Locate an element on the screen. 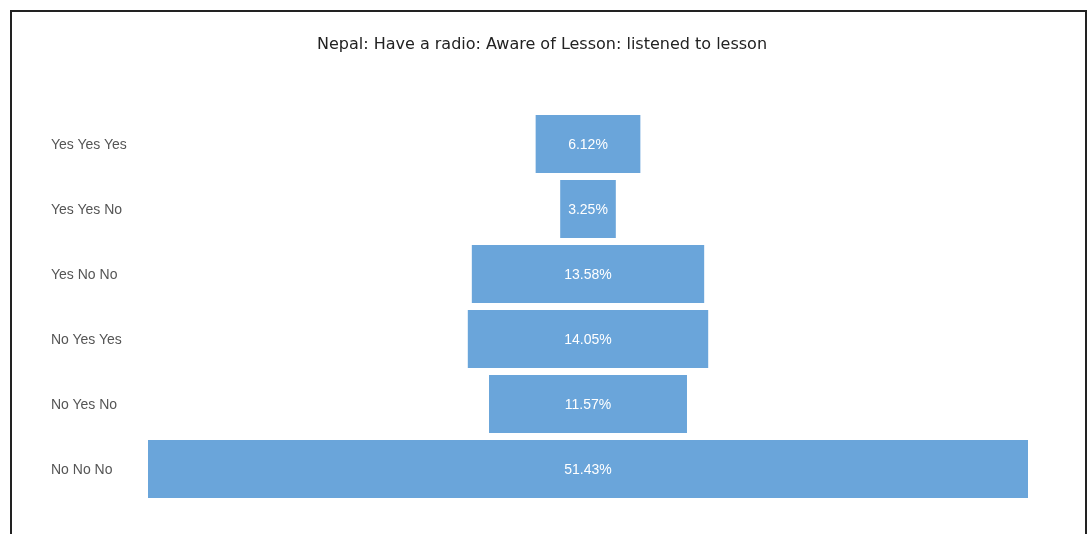 Image resolution: width=1089 pixels, height=534 pixels. category-label: No Yes Yes is located at coordinates (86, 339).